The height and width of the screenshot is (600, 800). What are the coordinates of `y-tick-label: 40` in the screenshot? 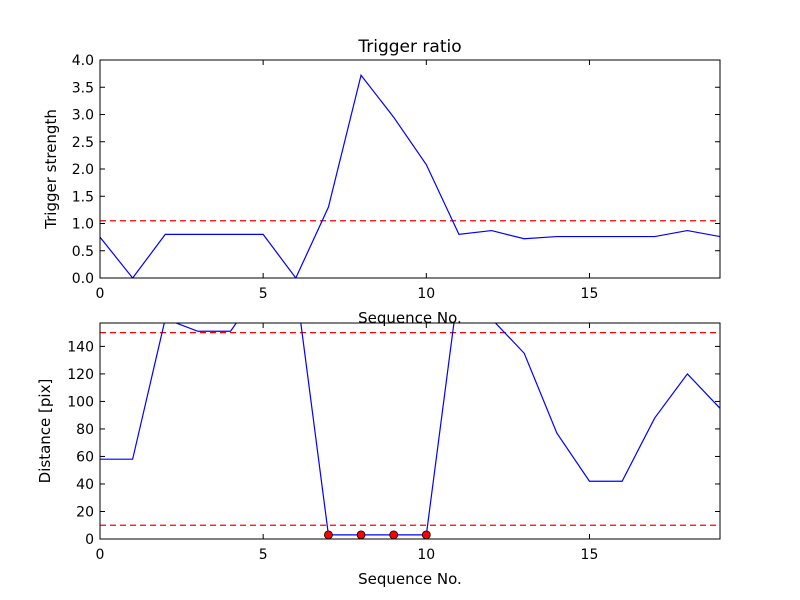 It's located at (85, 485).